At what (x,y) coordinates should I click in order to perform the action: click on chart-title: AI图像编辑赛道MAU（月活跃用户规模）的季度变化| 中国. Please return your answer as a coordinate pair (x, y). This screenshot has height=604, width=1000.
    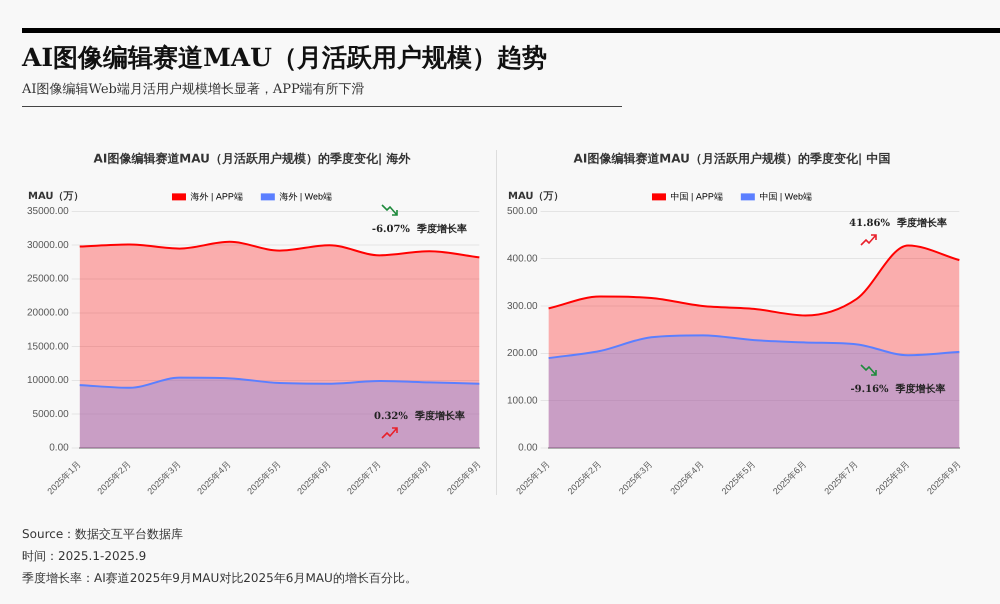
    Looking at the image, I should click on (732, 158).